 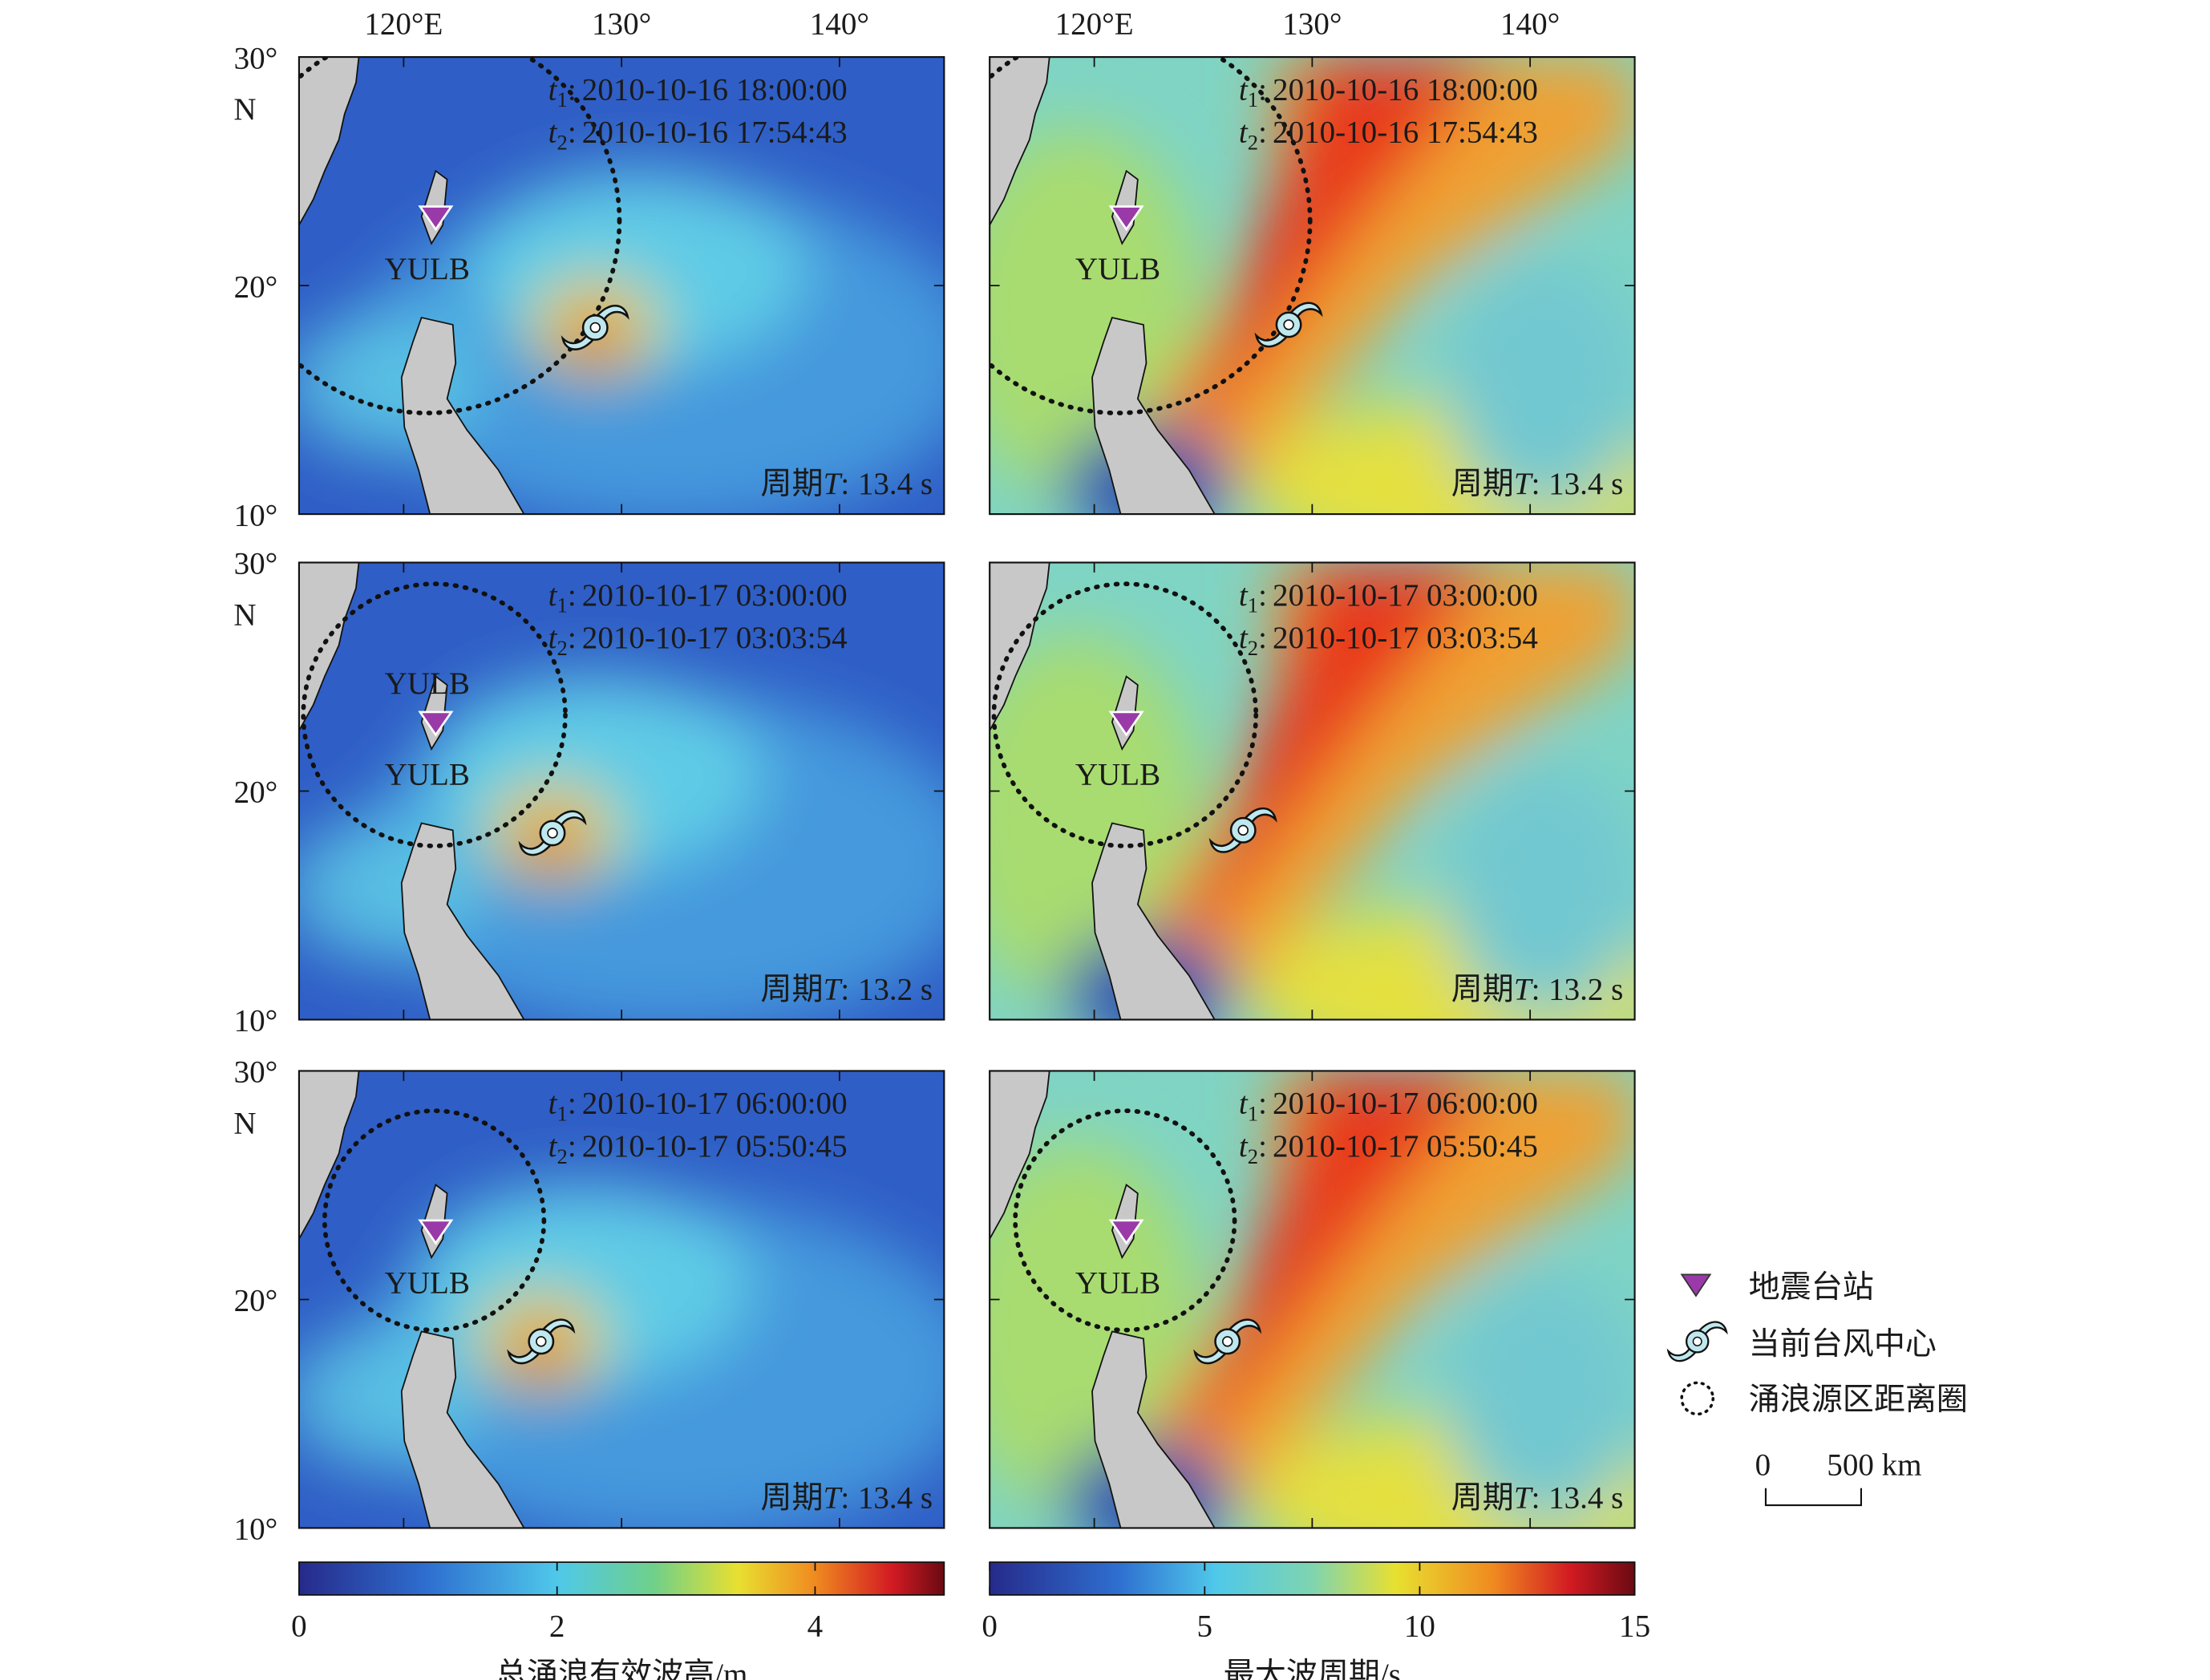 What do you see at coordinates (1634, 1626) in the screenshot?
I see `colorbar-tick-label: 15` at bounding box center [1634, 1626].